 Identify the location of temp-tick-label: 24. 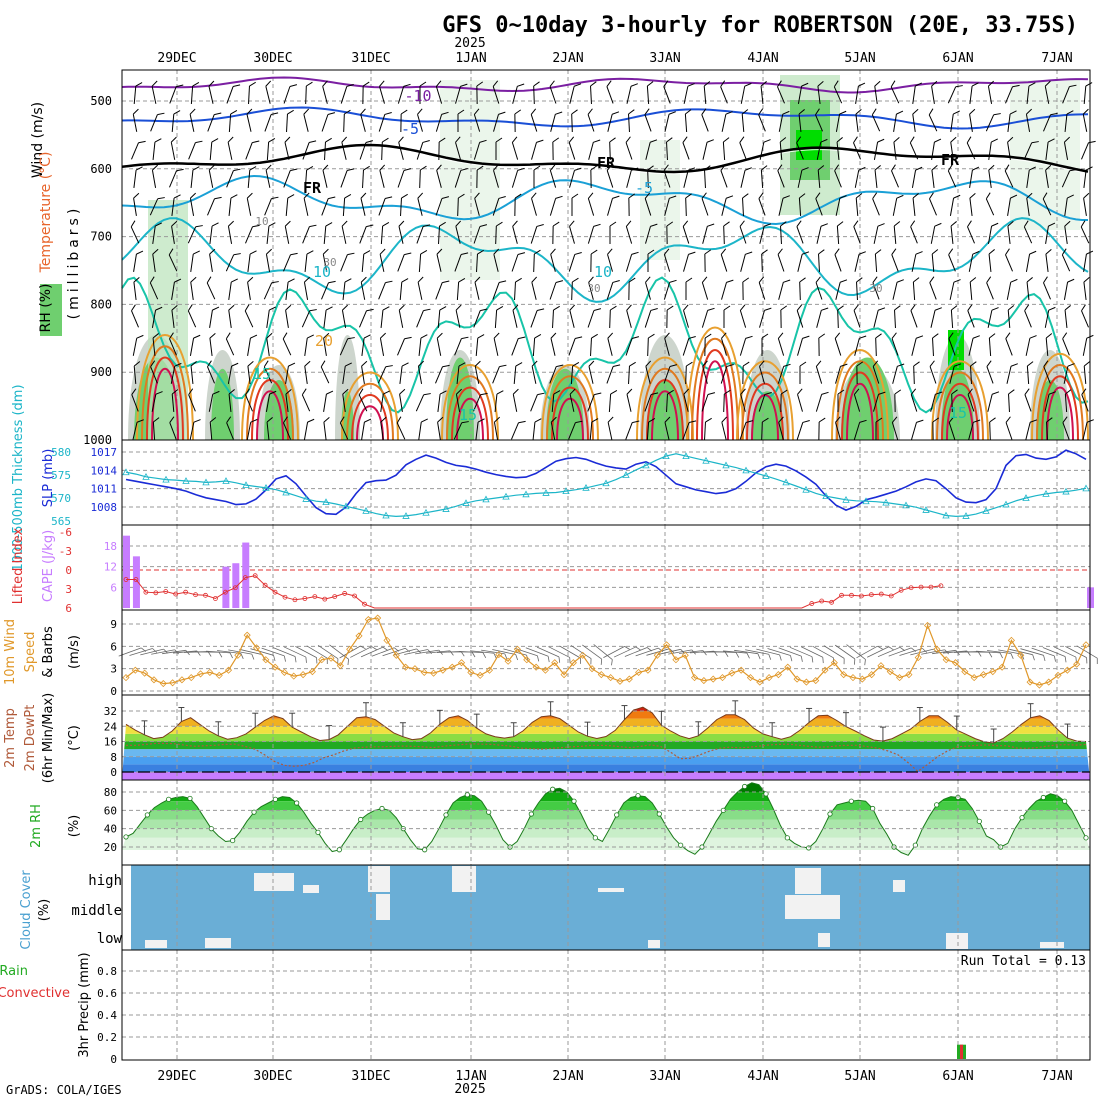
(111, 726).